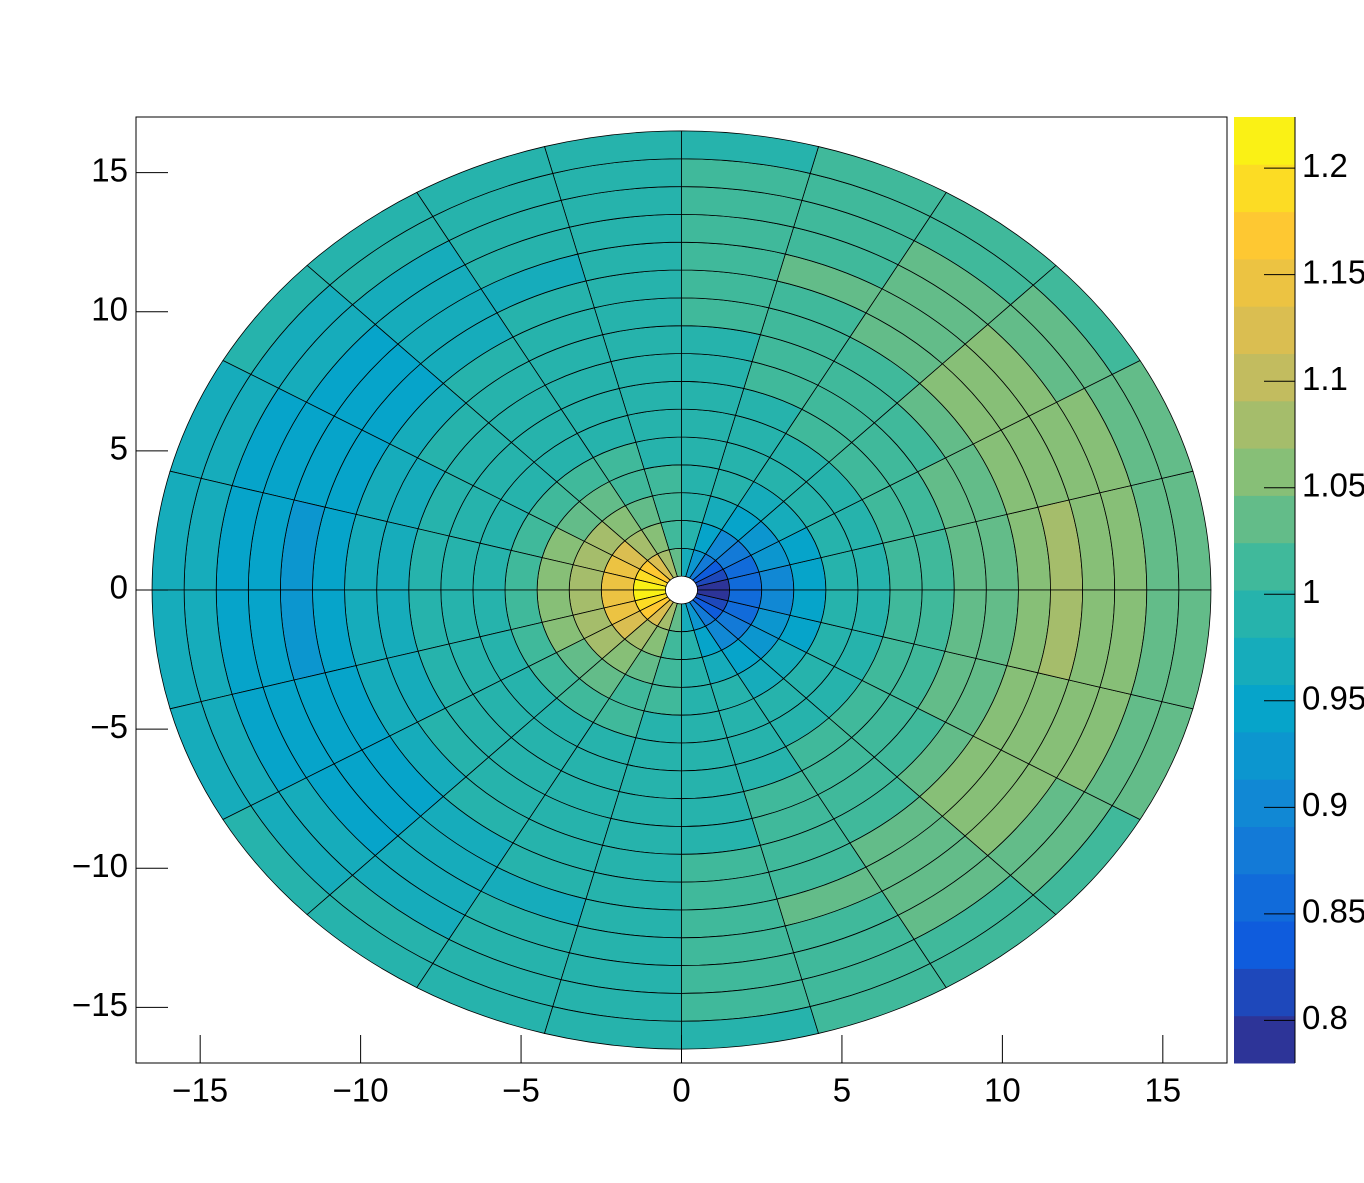  Describe the element at coordinates (1333, 271) in the screenshot. I see `colorbar-tick-label: 1.15` at that location.